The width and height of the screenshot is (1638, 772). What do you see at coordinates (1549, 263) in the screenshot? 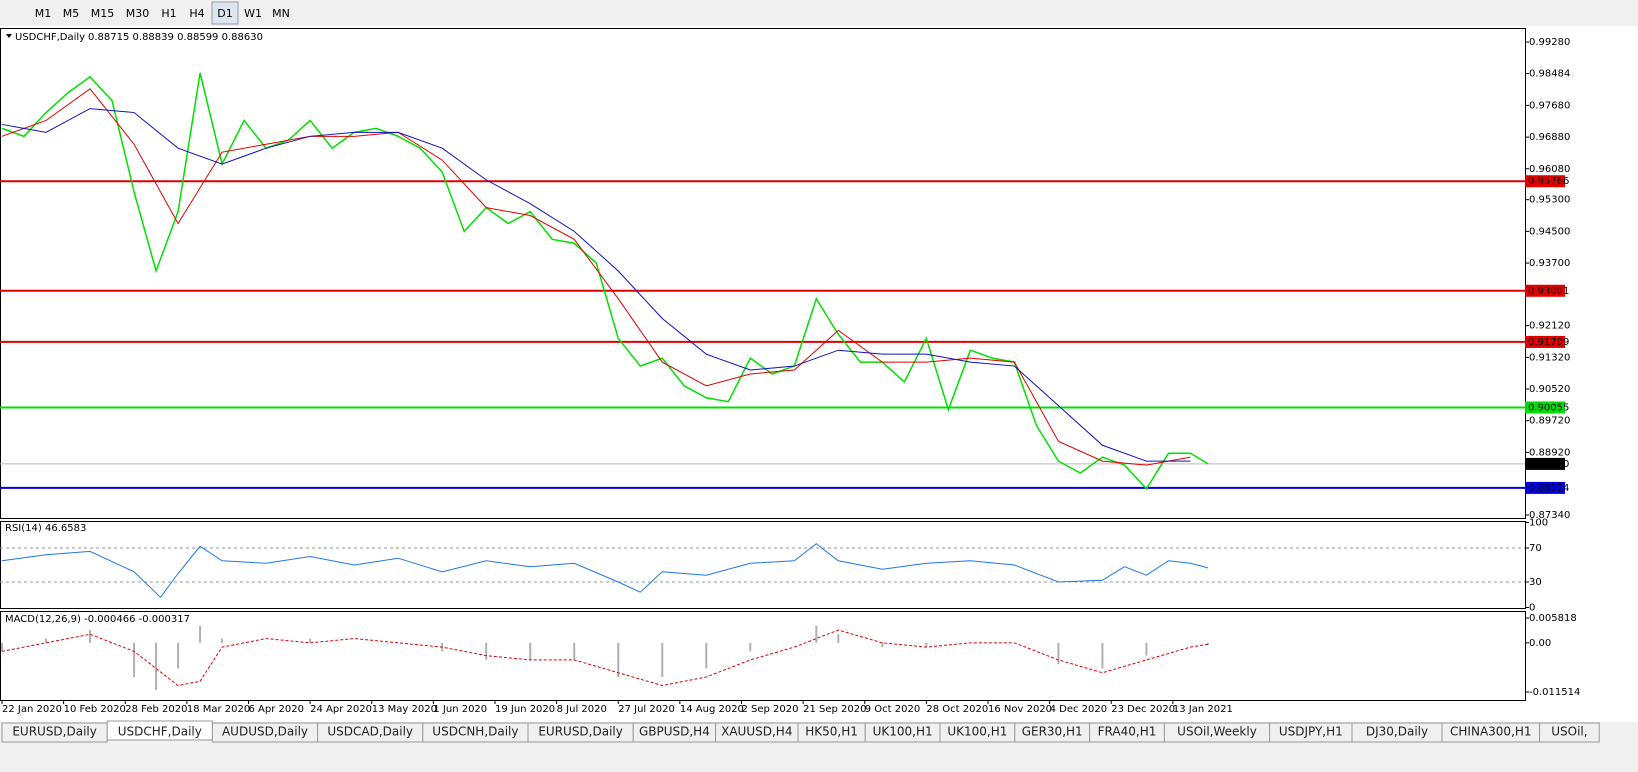
I see `y-tick-label: 0.93700` at bounding box center [1549, 263].